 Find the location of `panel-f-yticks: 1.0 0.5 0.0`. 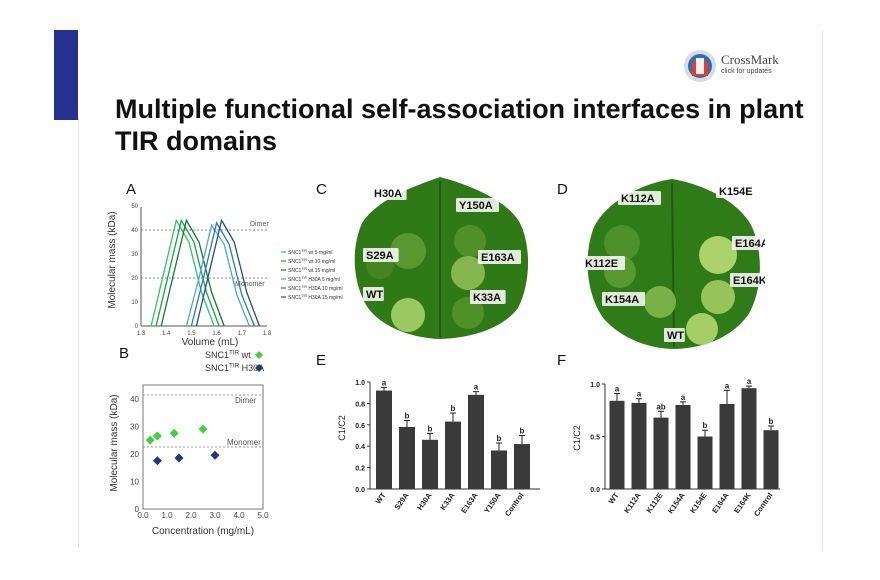

panel-f-yticks: 1.0 0.5 0.0 is located at coordinates (597, 438).